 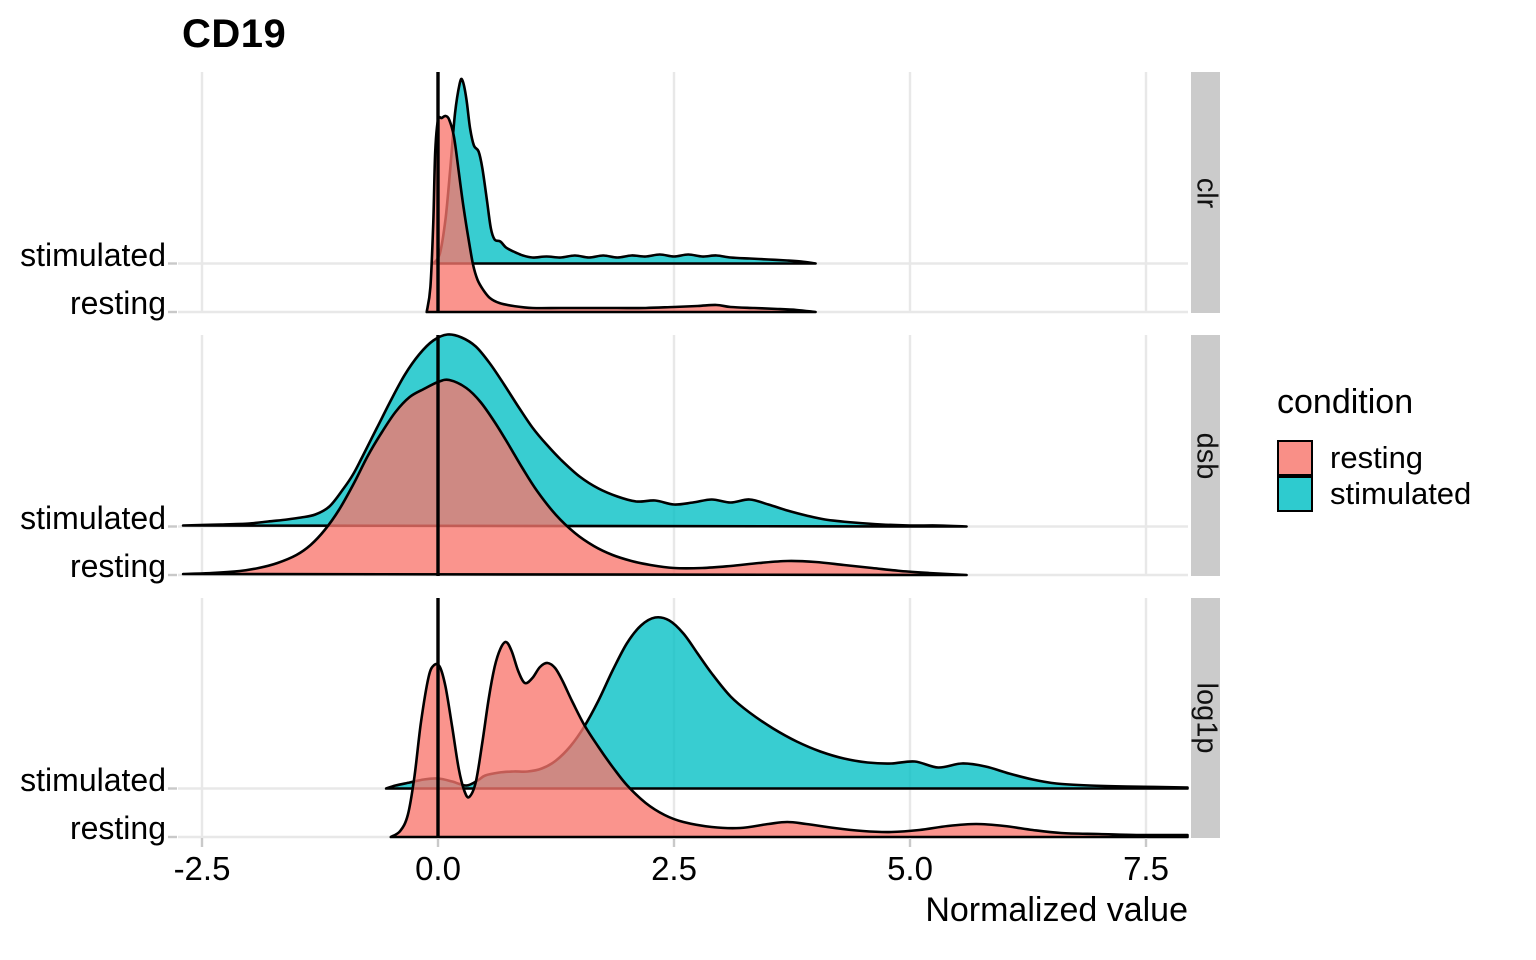 What do you see at coordinates (1056, 910) in the screenshot?
I see `x-axis-title: Normalized value` at bounding box center [1056, 910].